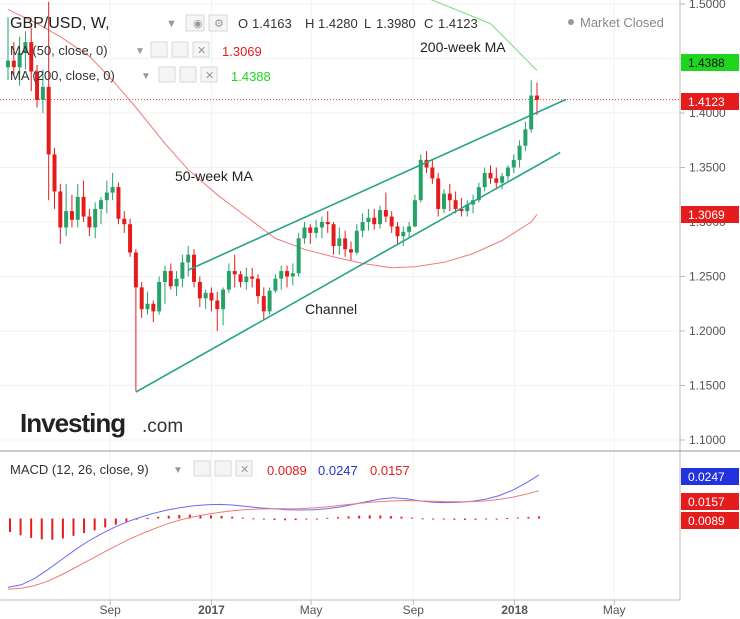  Describe the element at coordinates (463, 47) in the screenshot. I see `annotation-200-week-ma: 200-week MA` at that location.